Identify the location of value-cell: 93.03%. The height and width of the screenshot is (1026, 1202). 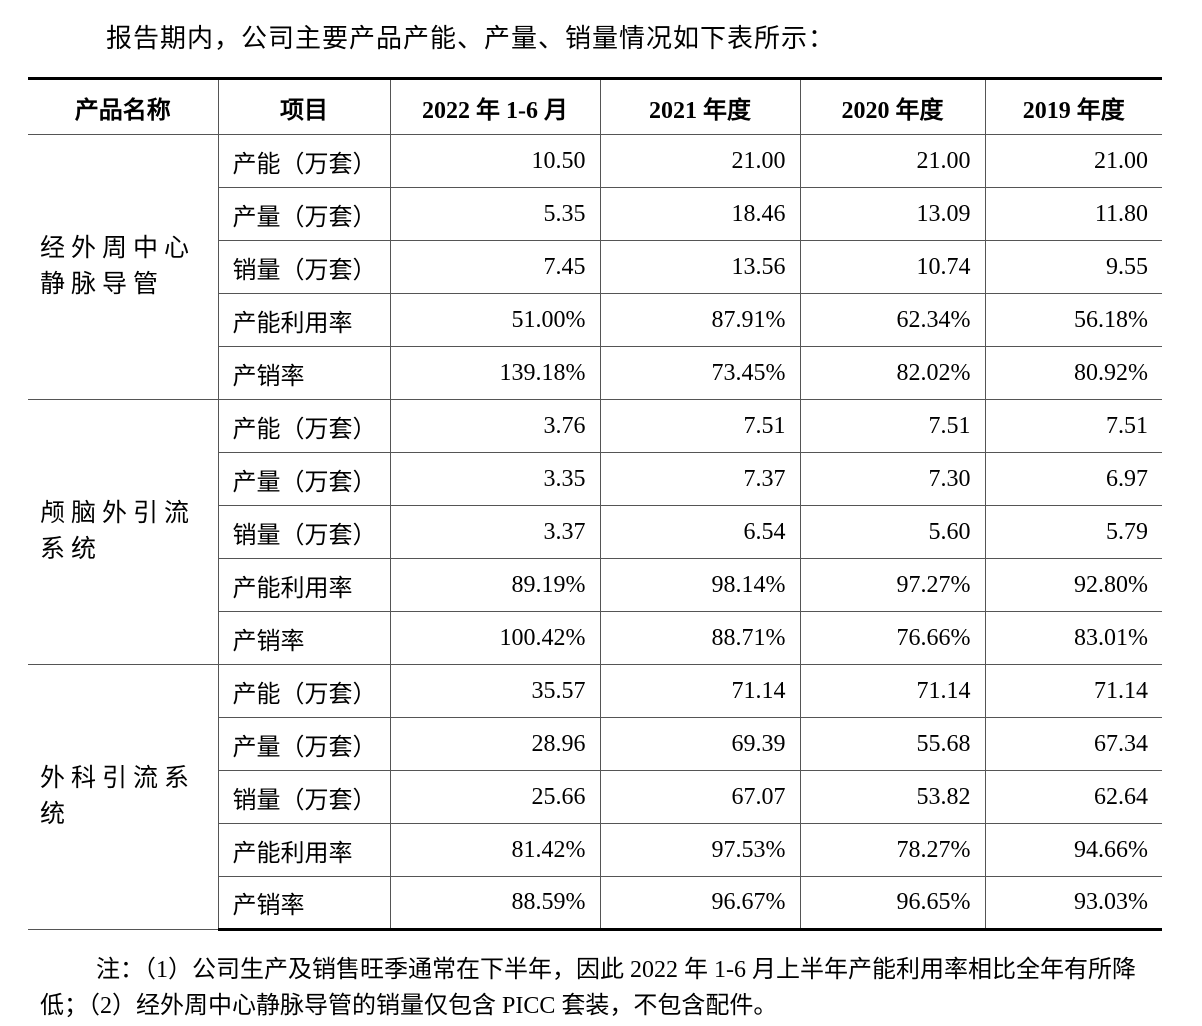
(1073, 903).